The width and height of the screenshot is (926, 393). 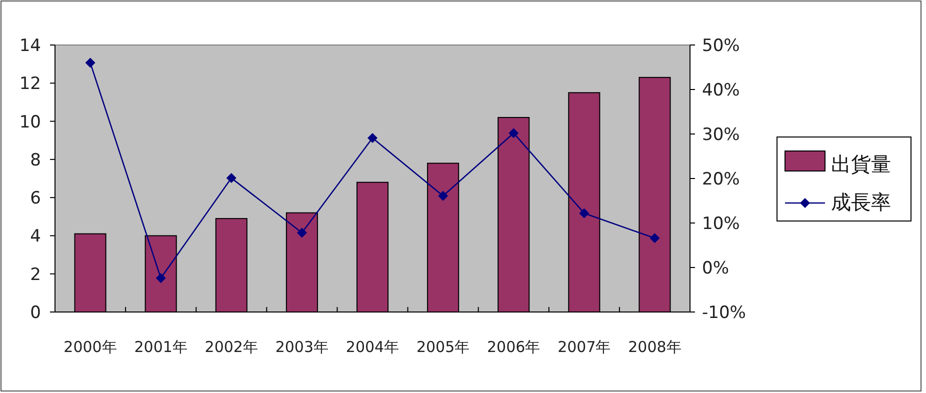 I want to click on y2-tick-label: 10%, so click(x=721, y=224).